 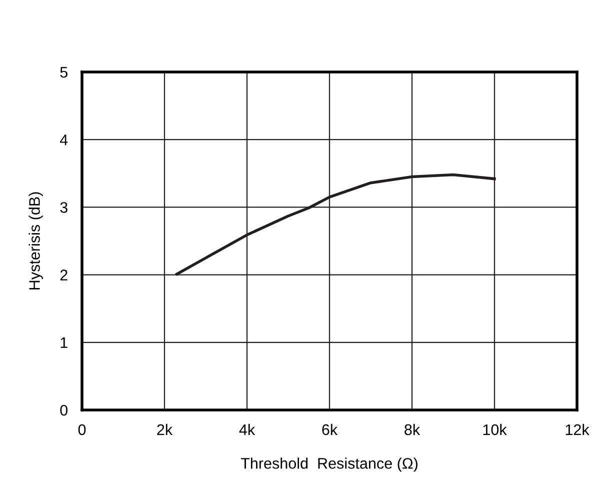 What do you see at coordinates (165, 429) in the screenshot?
I see `x-tick-label: 2k` at bounding box center [165, 429].